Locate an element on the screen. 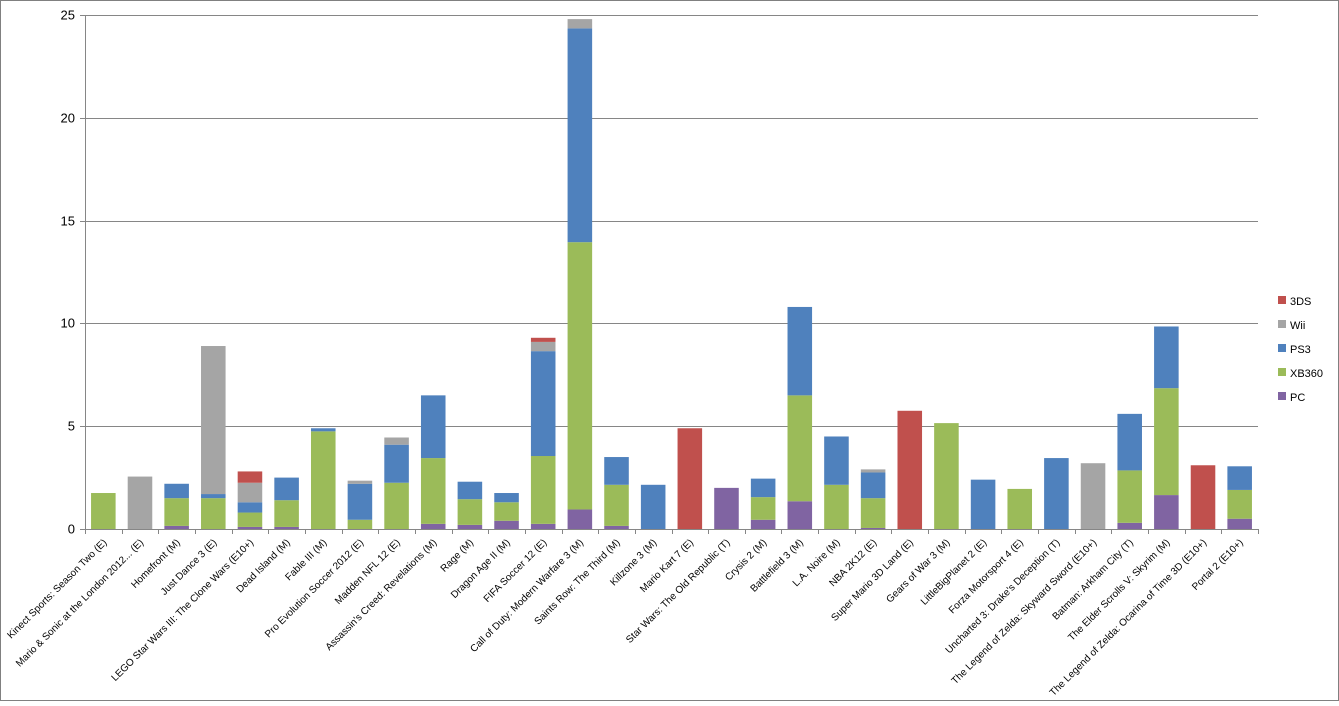  y-tick-label: 10 is located at coordinates (68, 323).